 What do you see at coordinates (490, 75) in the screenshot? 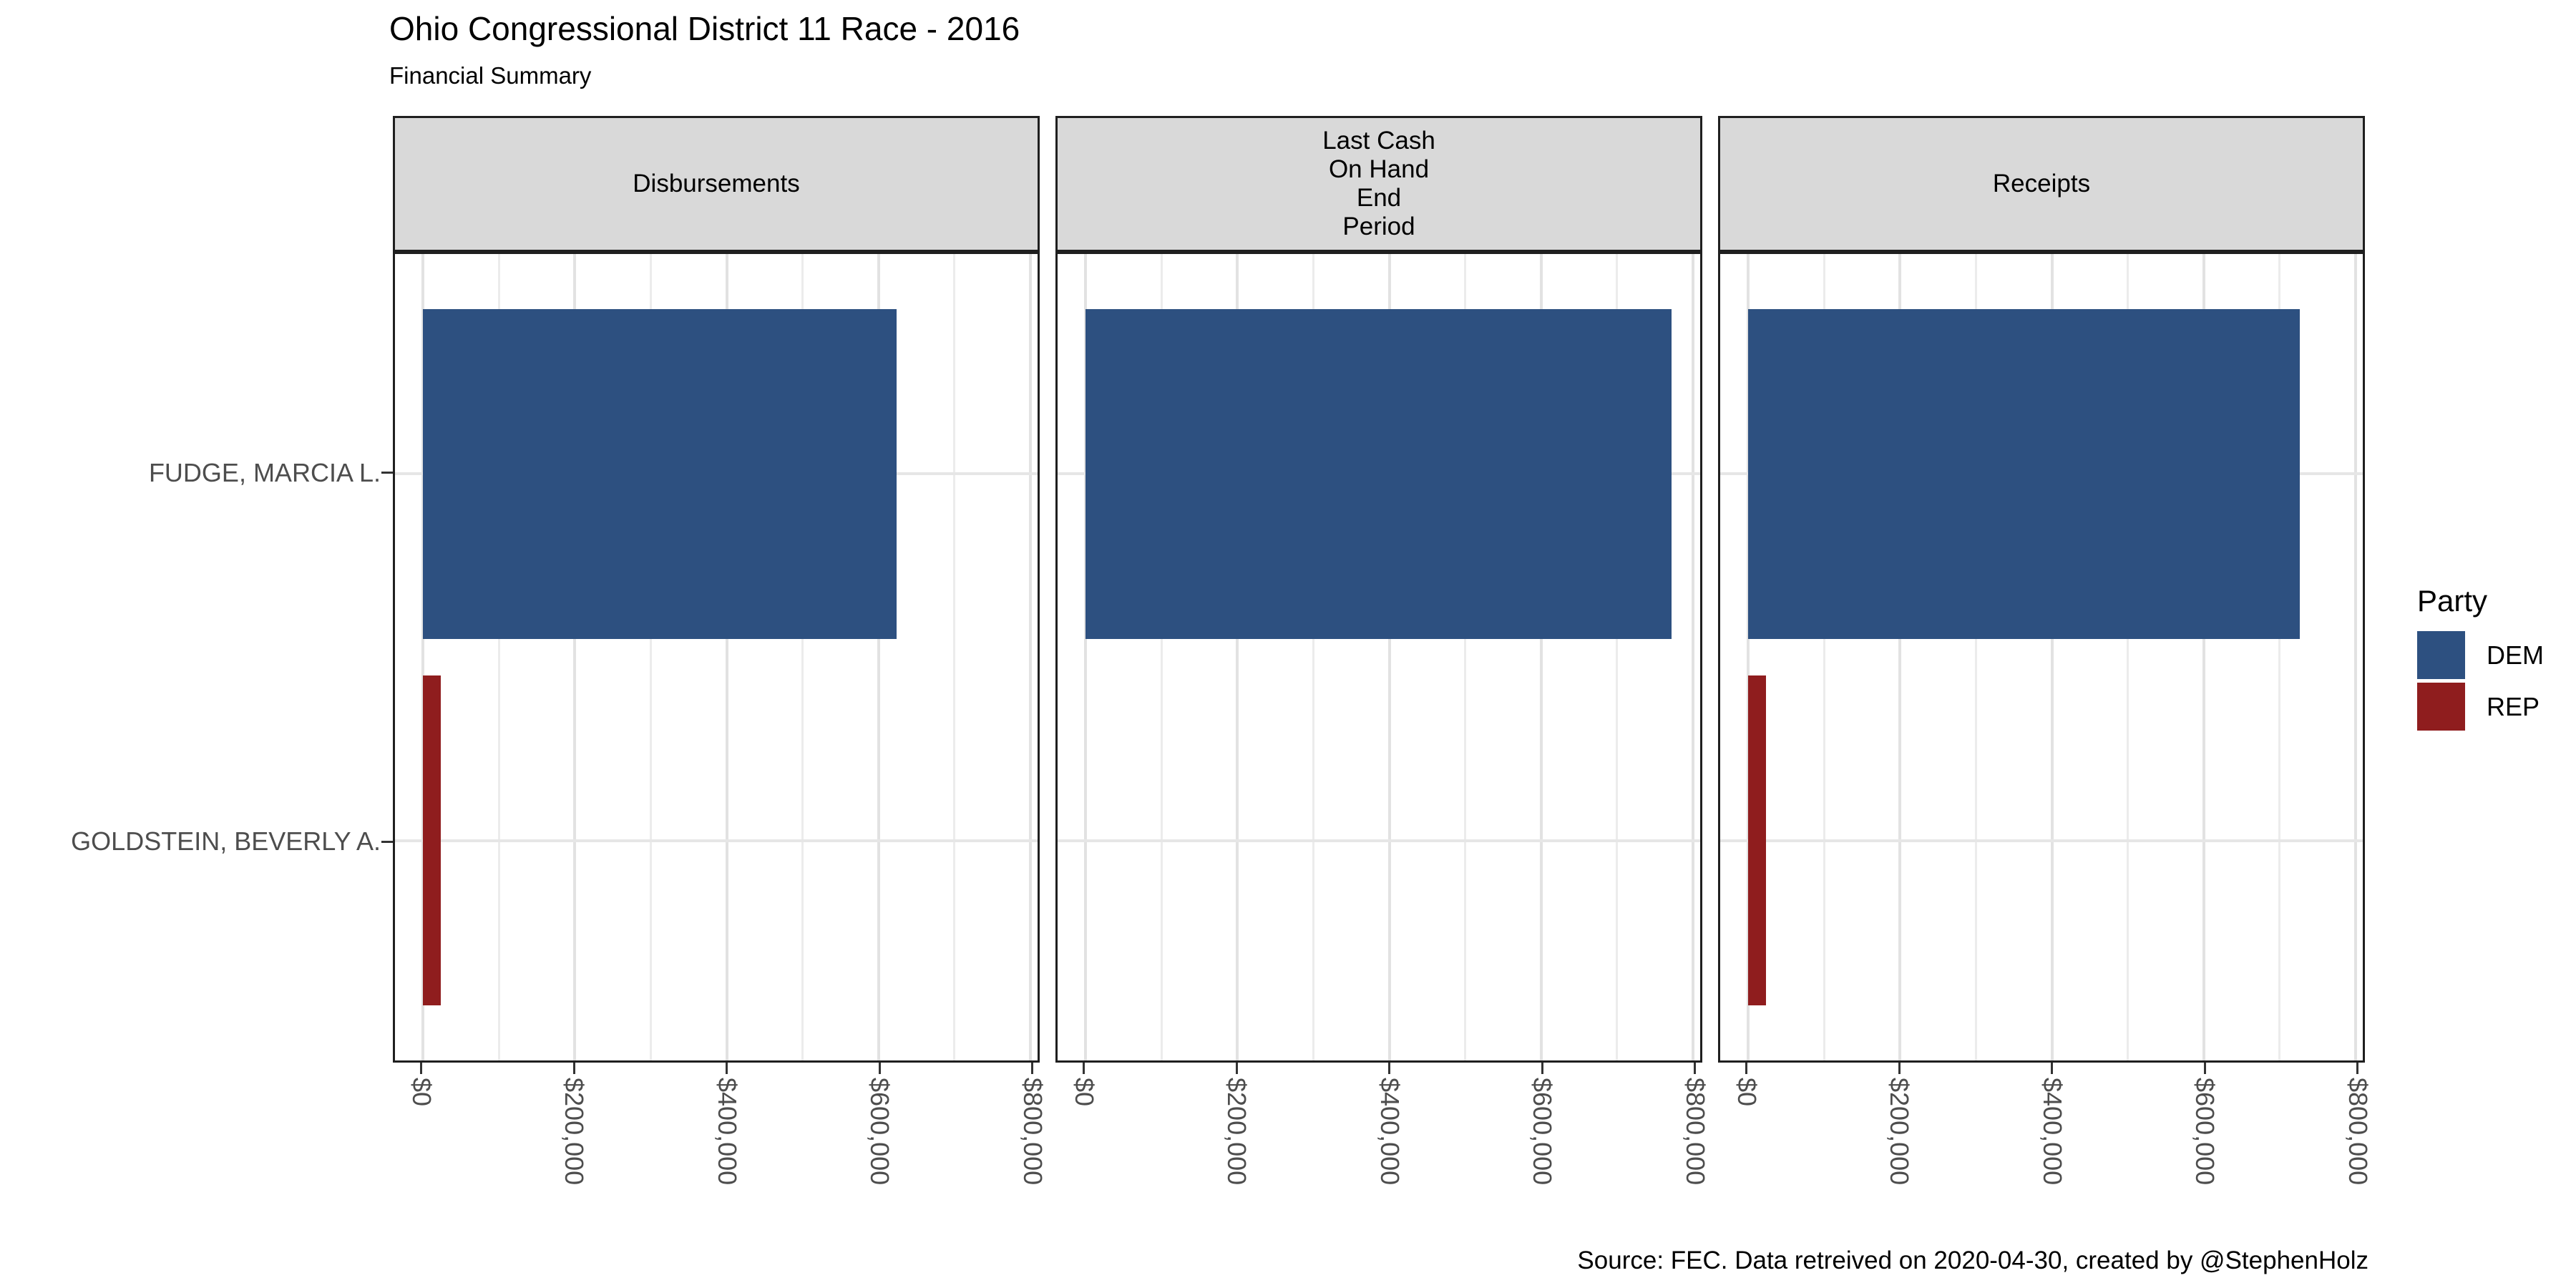
I see `chart-subtitle: Financial Summary` at bounding box center [490, 75].